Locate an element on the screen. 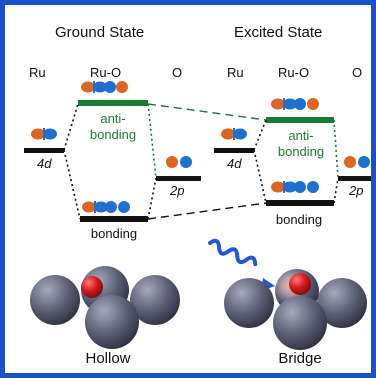 The height and width of the screenshot is (378, 376). excited-bonding-level is located at coordinates (300, 203).